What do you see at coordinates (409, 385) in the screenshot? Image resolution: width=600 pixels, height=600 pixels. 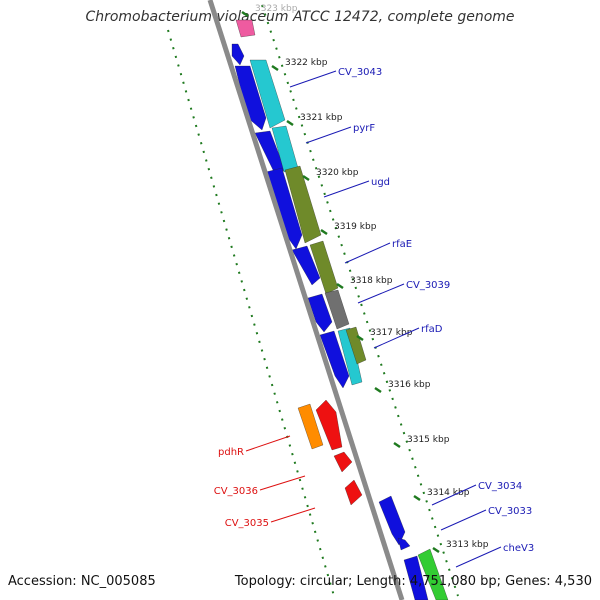 I see `kbp-label: 3316 kbp` at bounding box center [409, 385].